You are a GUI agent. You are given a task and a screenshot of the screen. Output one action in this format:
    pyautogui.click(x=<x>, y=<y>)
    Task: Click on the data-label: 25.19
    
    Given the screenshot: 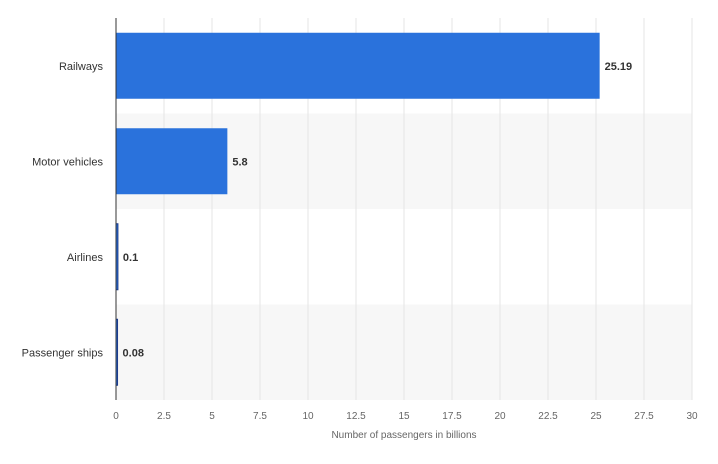 What is the action you would take?
    pyautogui.click(x=619, y=67)
    